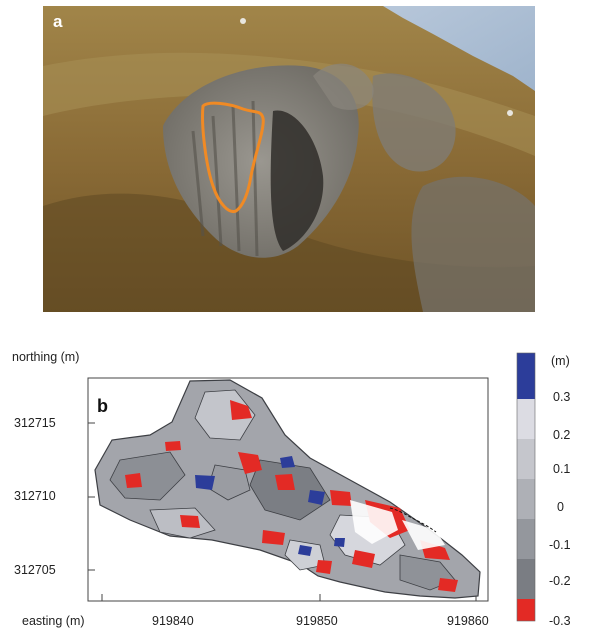  What do you see at coordinates (35, 496) in the screenshot?
I see `y-tick-label: 312710` at bounding box center [35, 496].